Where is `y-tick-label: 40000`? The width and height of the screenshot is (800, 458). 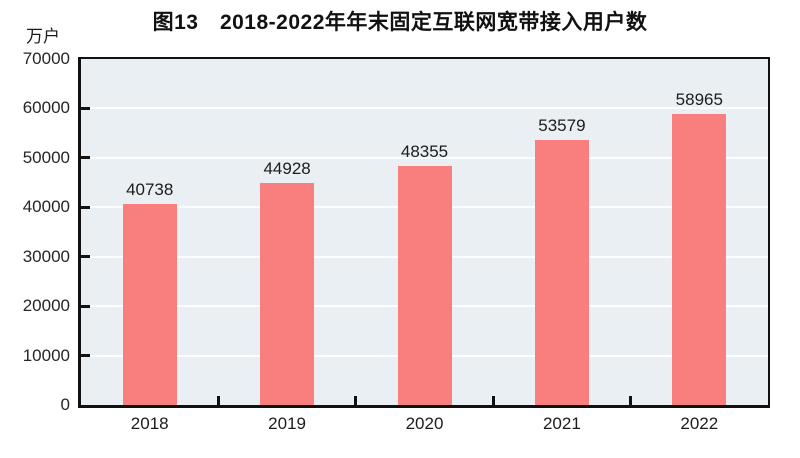
y-tick-label: 40000 is located at coordinates (46, 207).